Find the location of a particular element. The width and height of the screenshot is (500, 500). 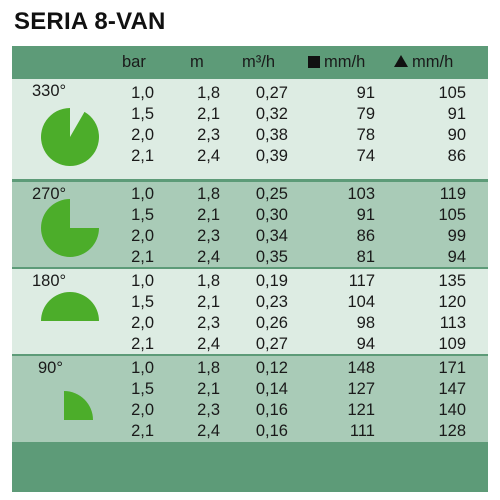

cell-sq: 81 is located at coordinates (365, 257).